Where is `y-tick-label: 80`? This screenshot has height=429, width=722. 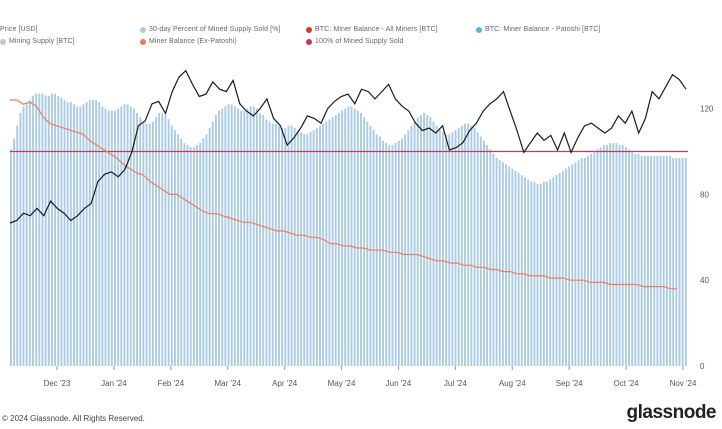 y-tick-label: 80 is located at coordinates (704, 194).